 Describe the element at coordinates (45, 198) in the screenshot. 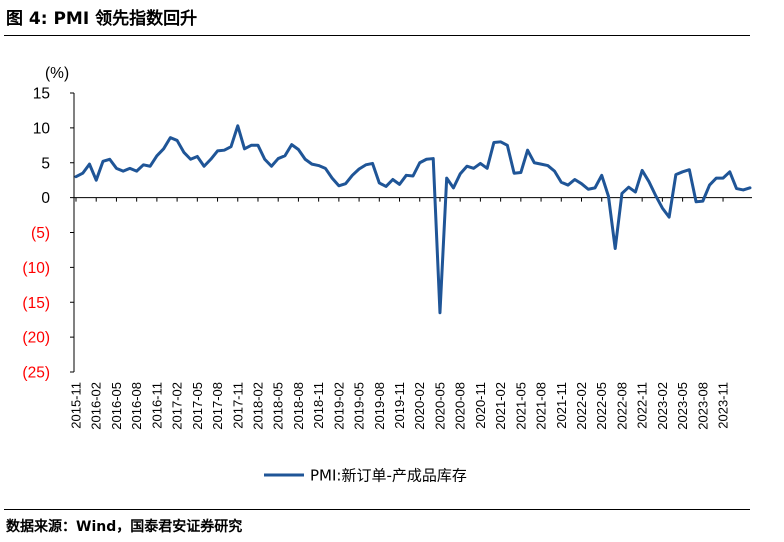

I see `y-tick-label: 0` at that location.